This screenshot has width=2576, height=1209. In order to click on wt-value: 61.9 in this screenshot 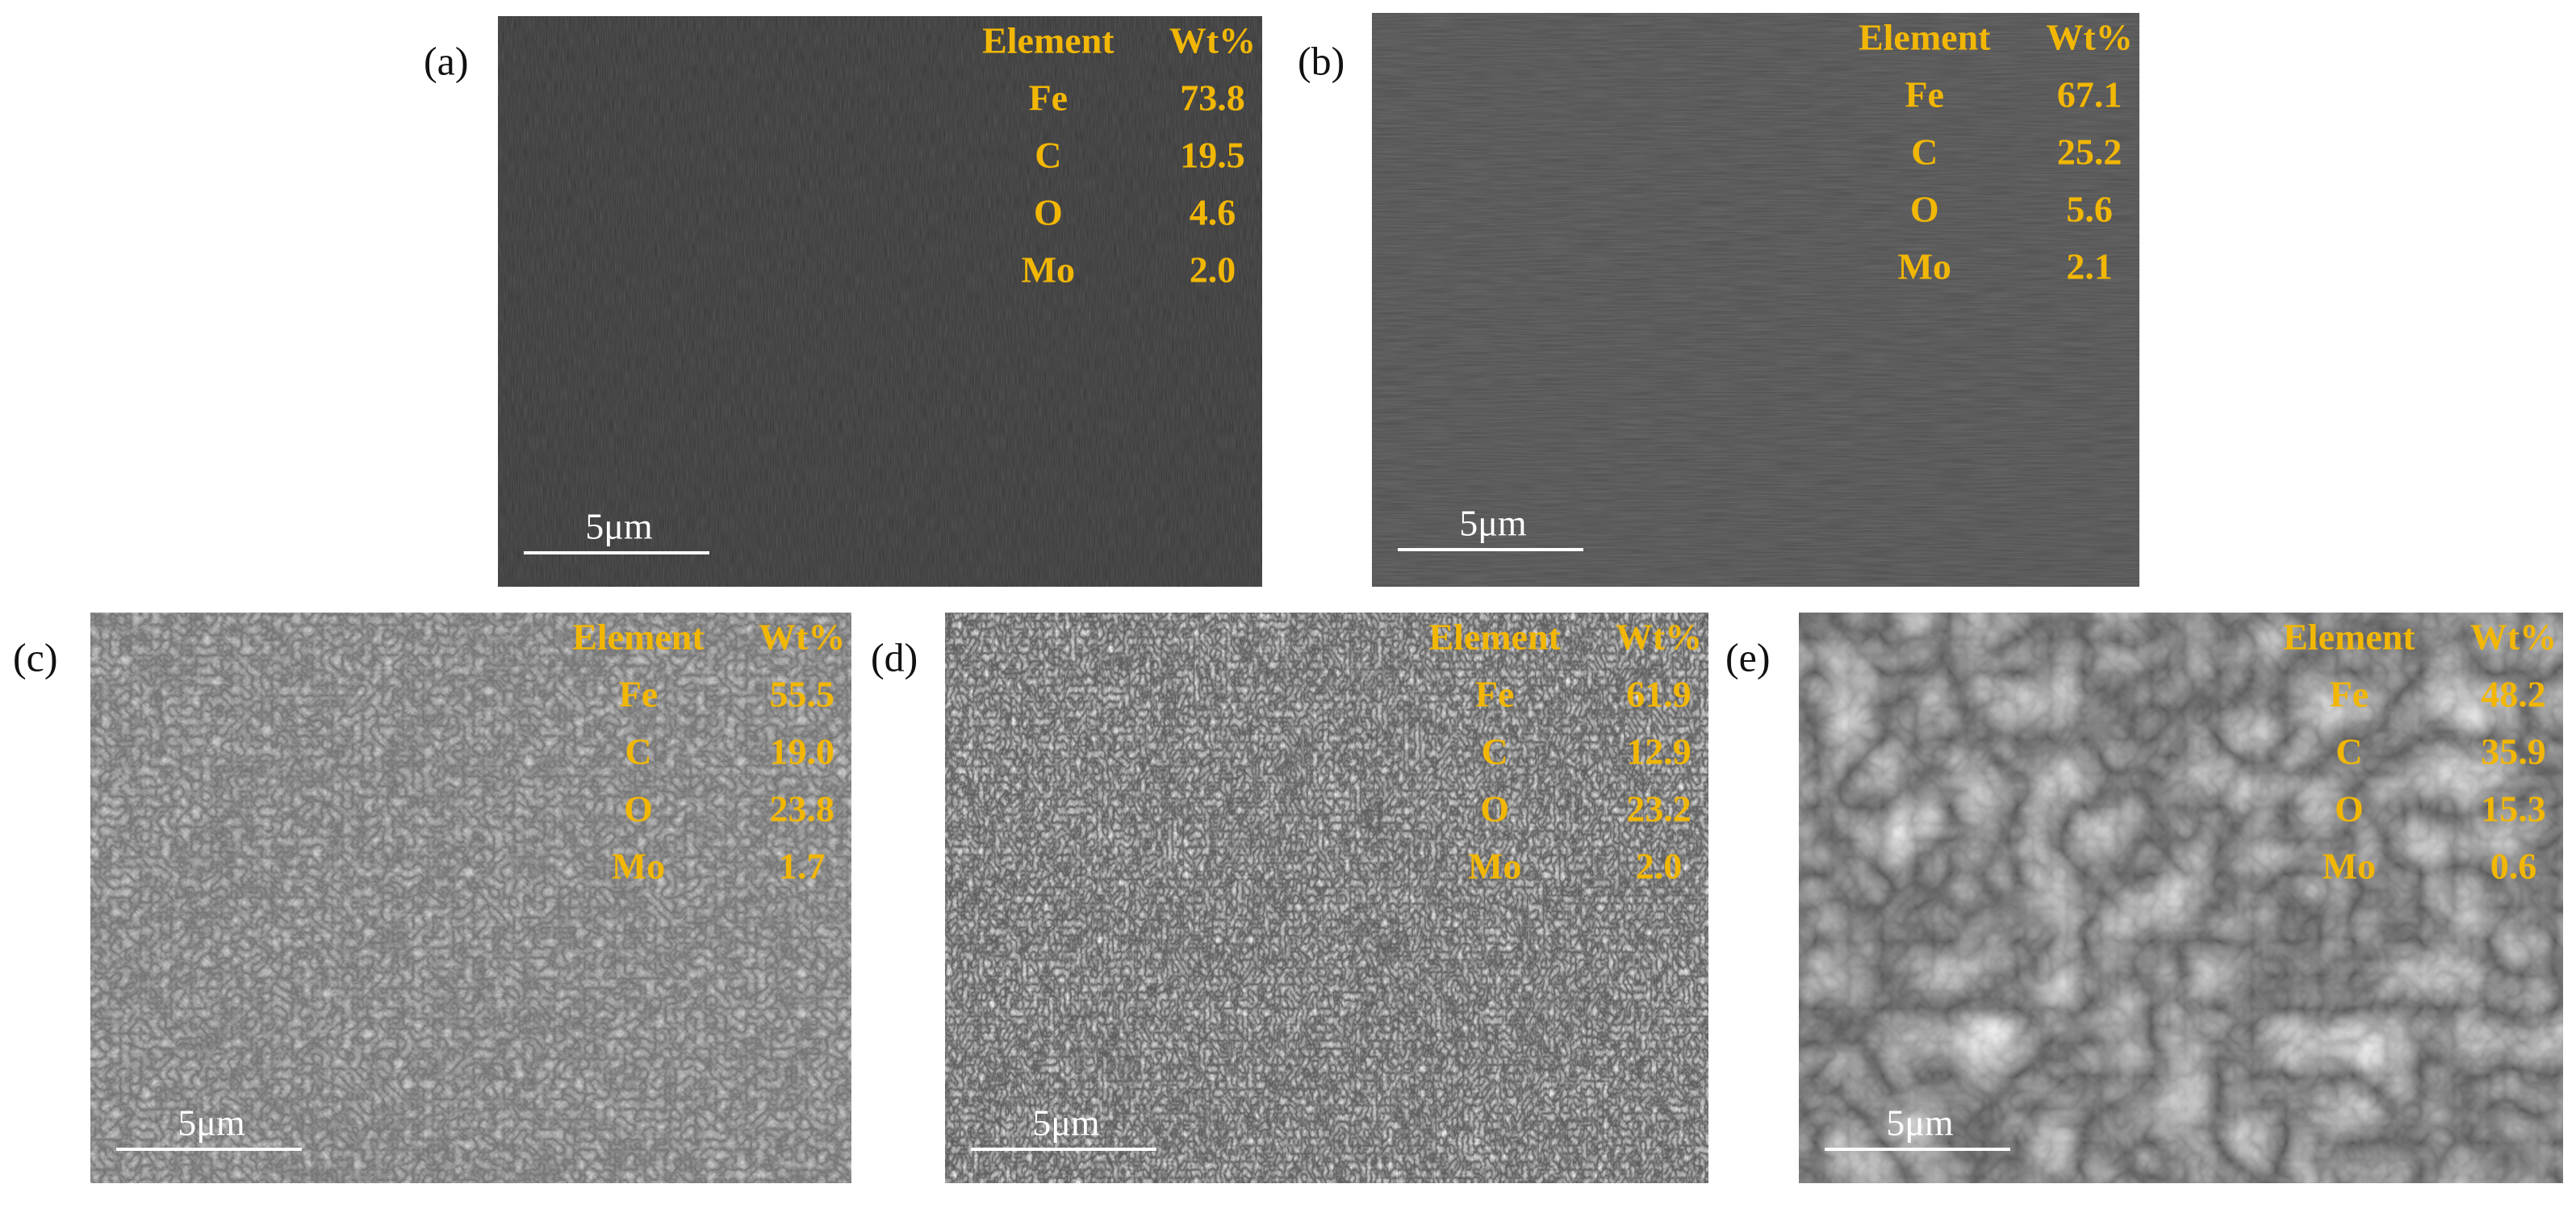, I will do `click(1659, 694)`.